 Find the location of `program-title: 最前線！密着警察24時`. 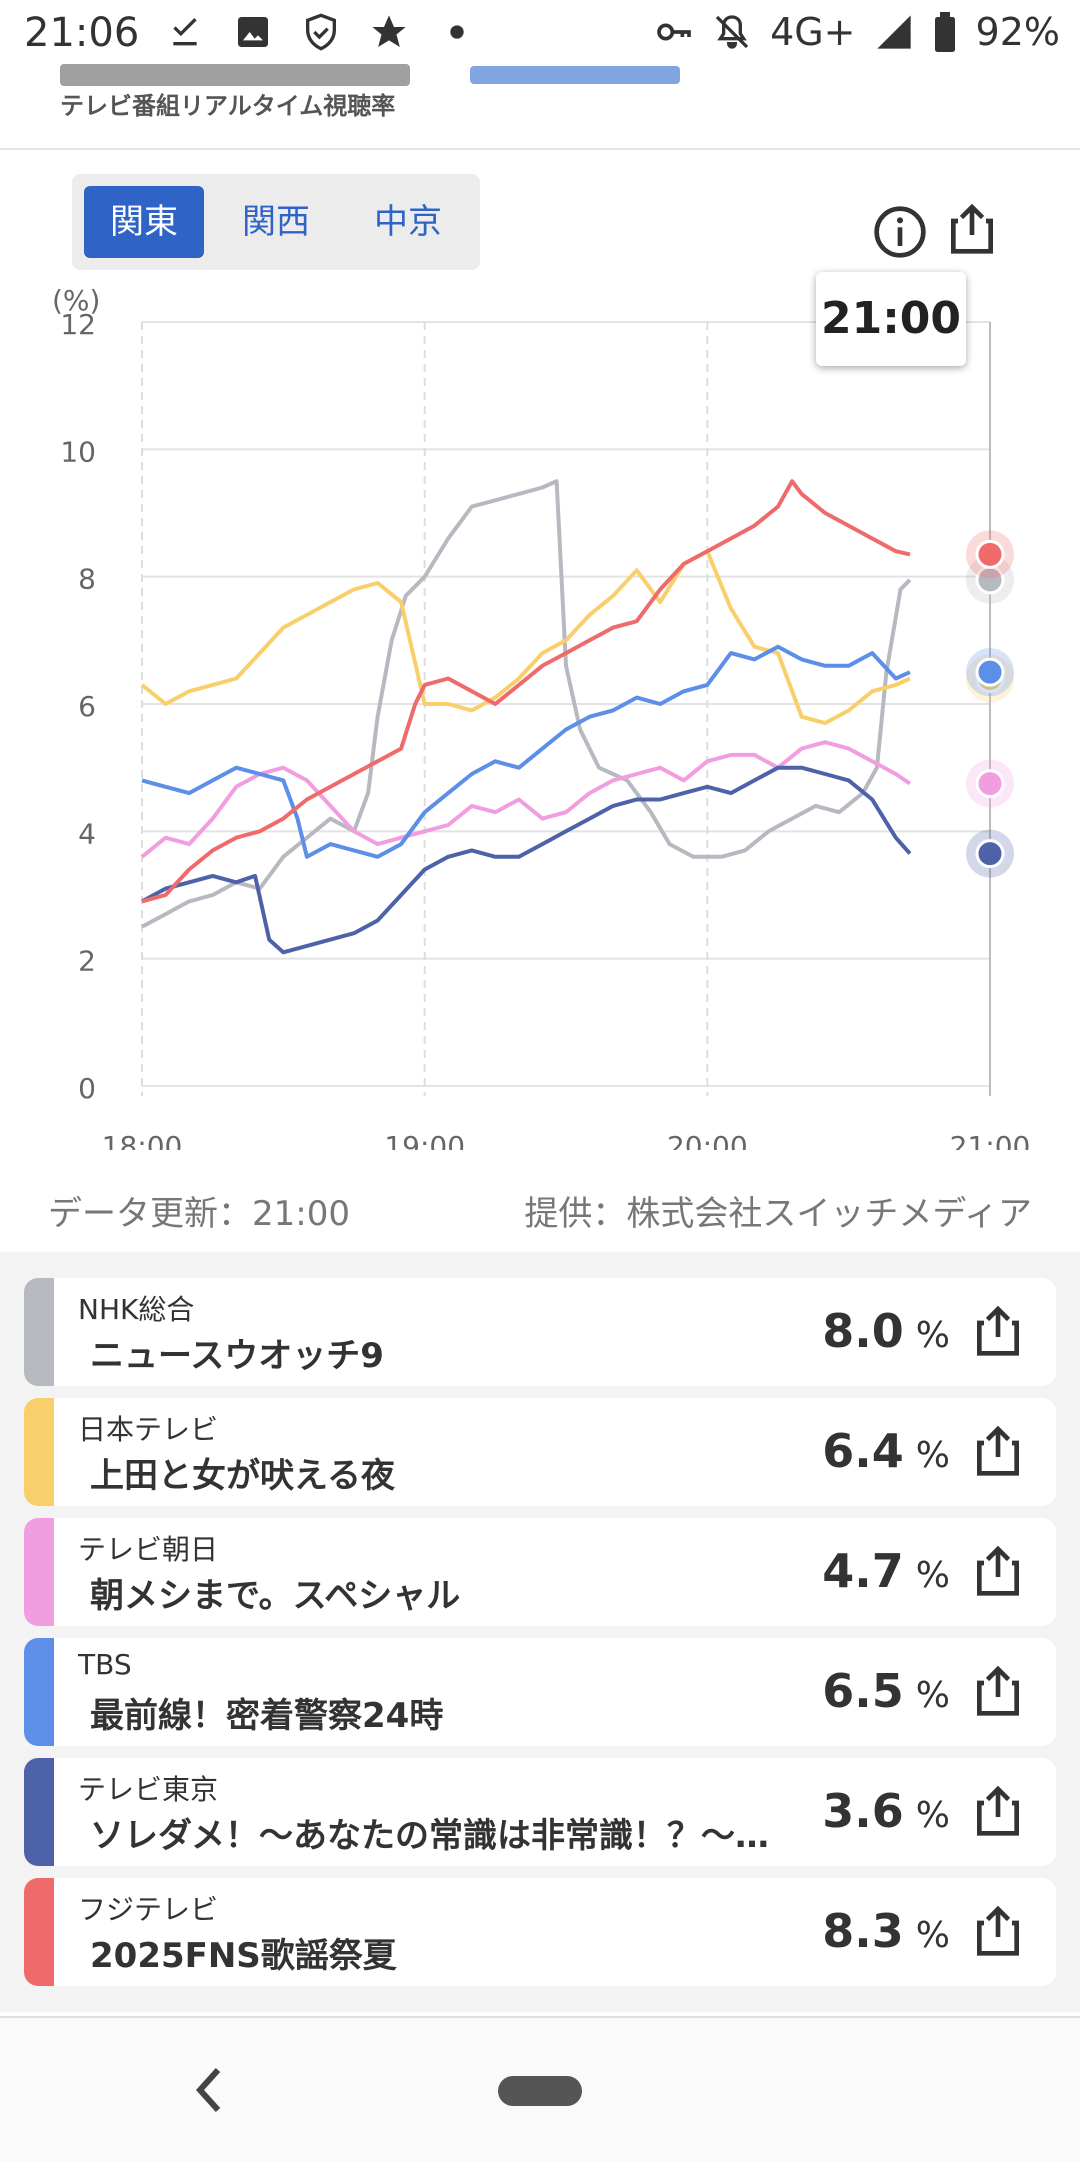

program-title: 最前線！密着警察24時 is located at coordinates (267, 1716).